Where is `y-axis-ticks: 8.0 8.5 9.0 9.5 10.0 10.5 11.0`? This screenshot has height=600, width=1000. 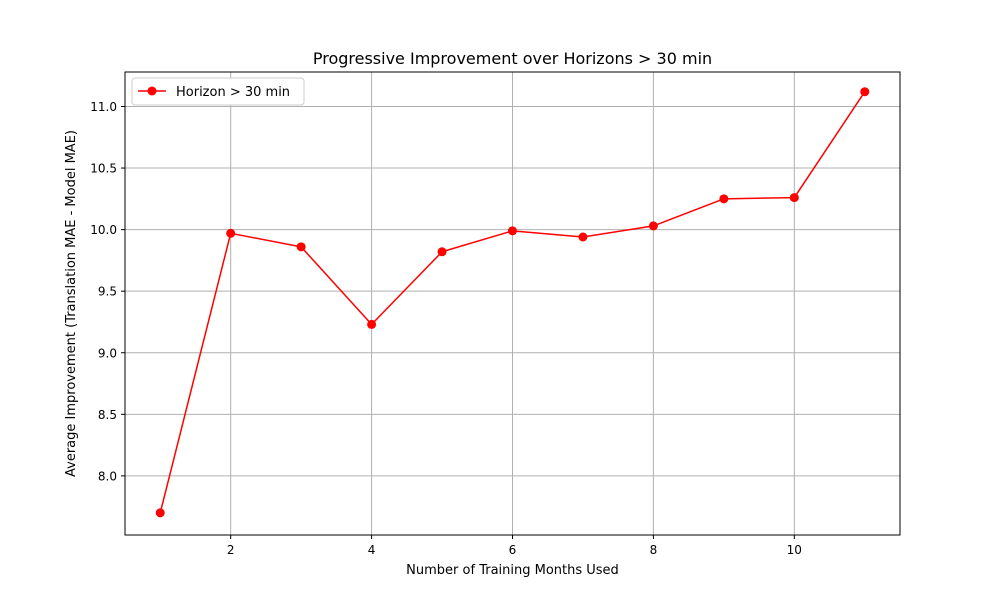 y-axis-ticks: 8.0 8.5 9.0 9.5 10.0 10.5 11.0 is located at coordinates (107, 291).